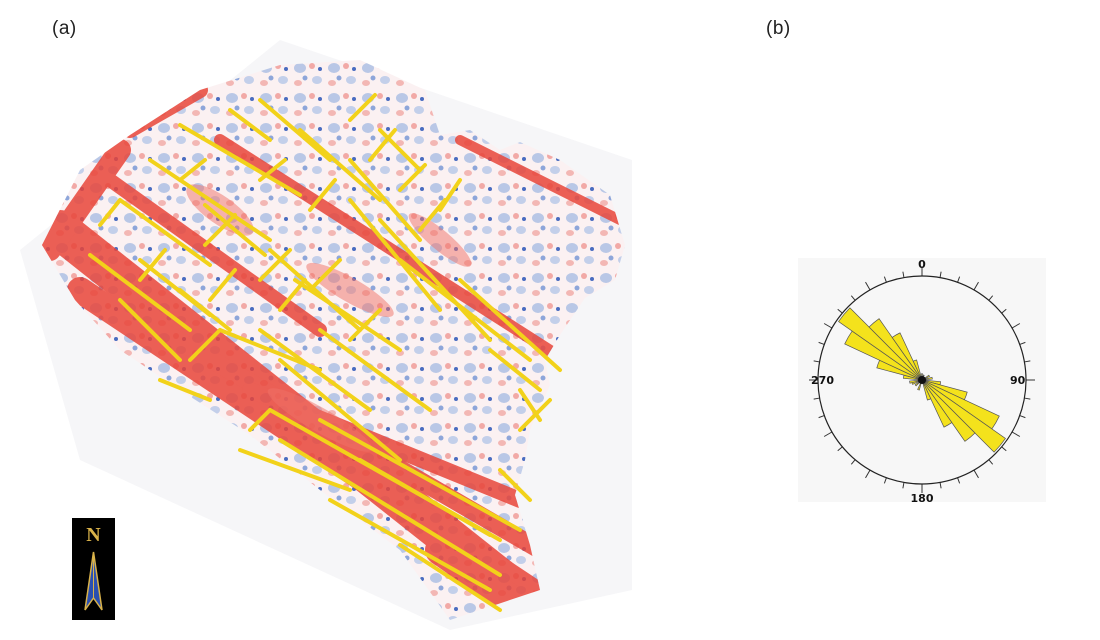  I want to click on rose-label-270: 270, so click(822, 380).